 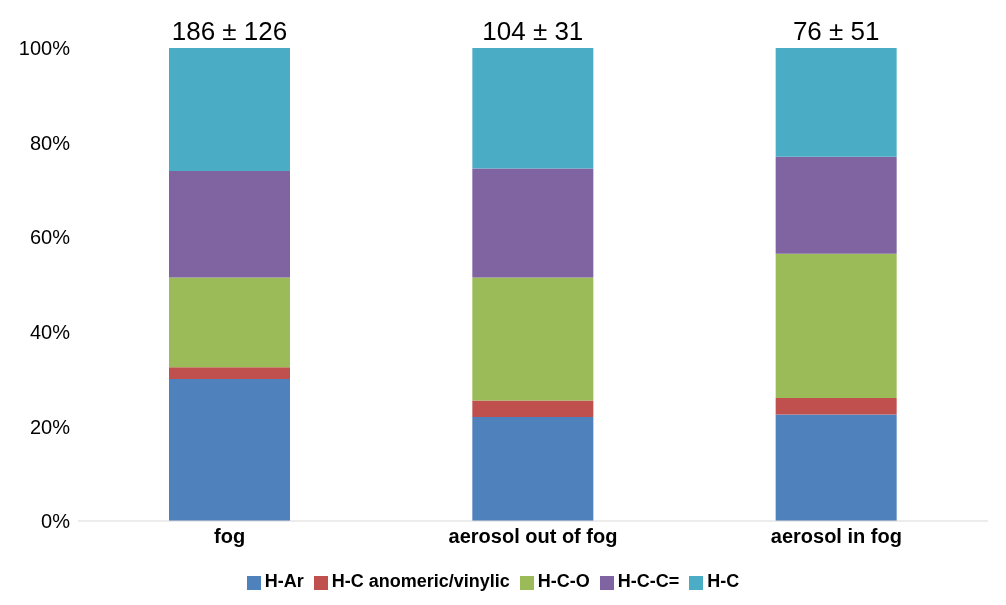 What do you see at coordinates (563, 581) in the screenshot?
I see `legend-label: H-C-O` at bounding box center [563, 581].